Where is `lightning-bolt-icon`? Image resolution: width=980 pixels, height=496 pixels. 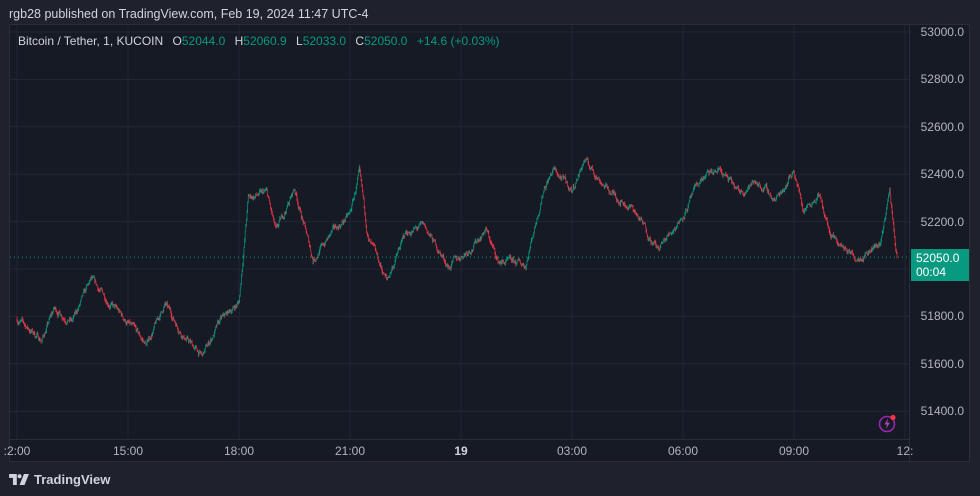
lightning-bolt-icon is located at coordinates (888, 423).